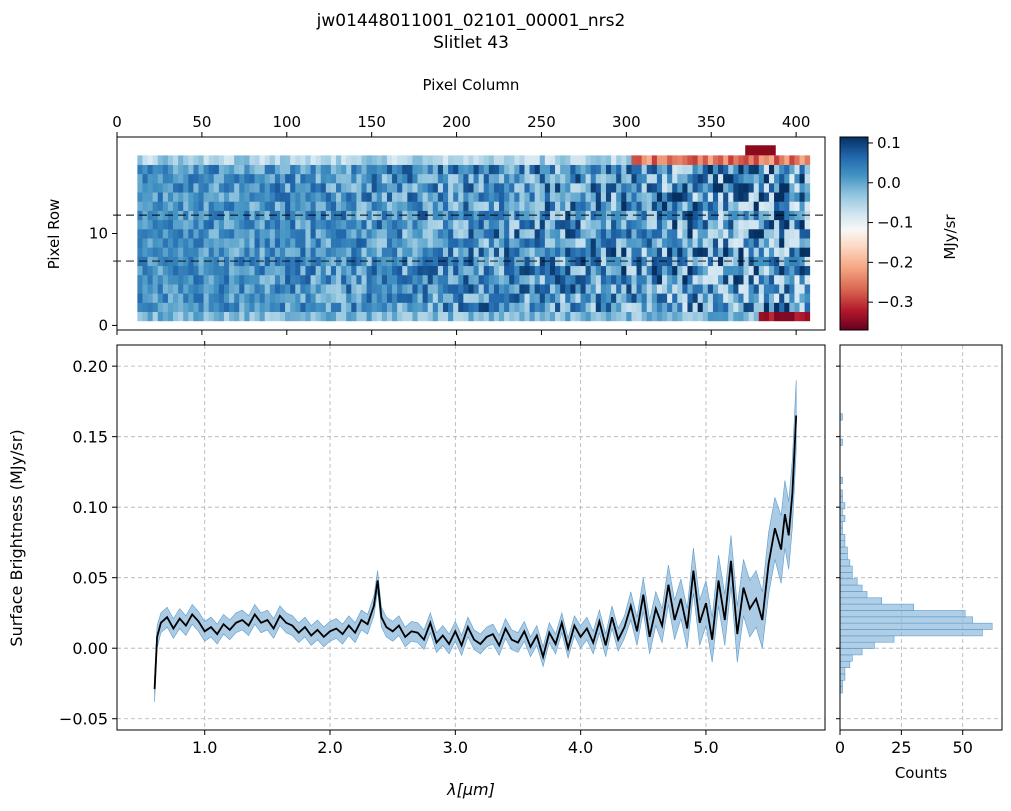  Describe the element at coordinates (906, 620) in the screenshot. I see `histogram-bar` at that location.